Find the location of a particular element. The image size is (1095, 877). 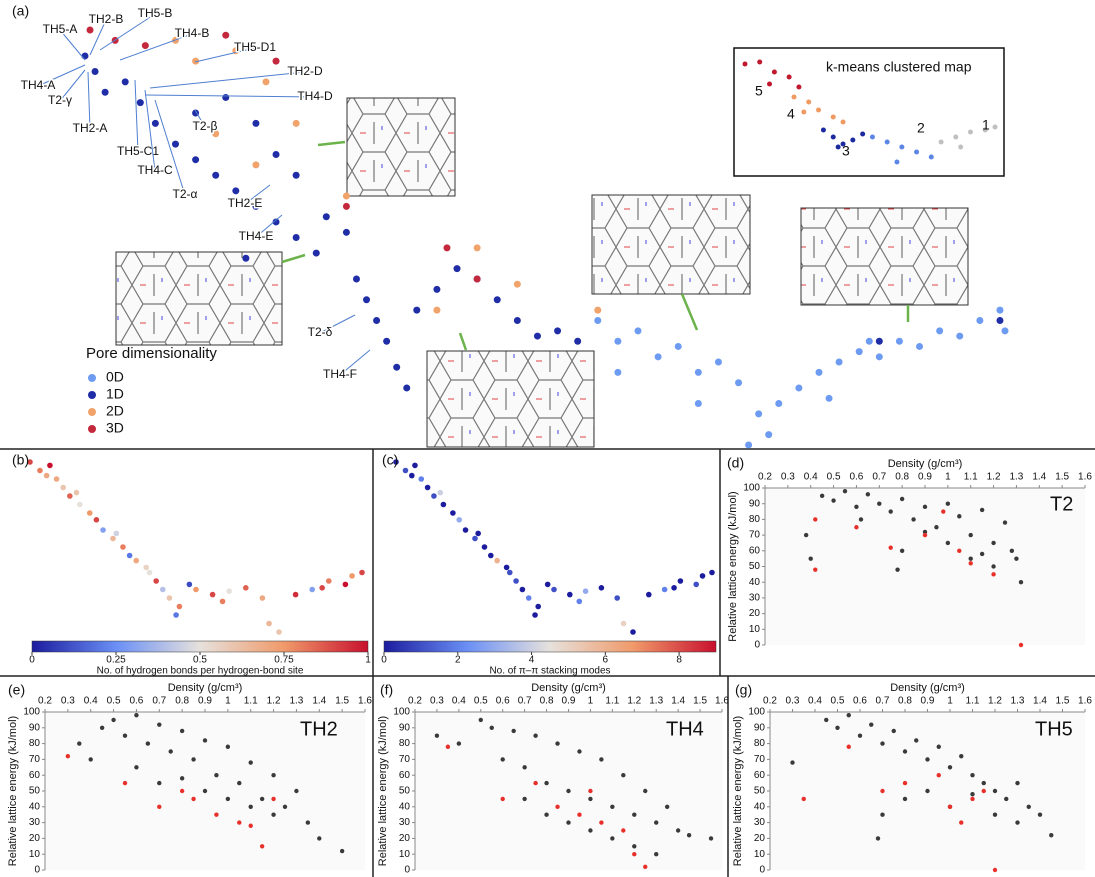

annotation-label: T2-δ is located at coordinates (320, 332).